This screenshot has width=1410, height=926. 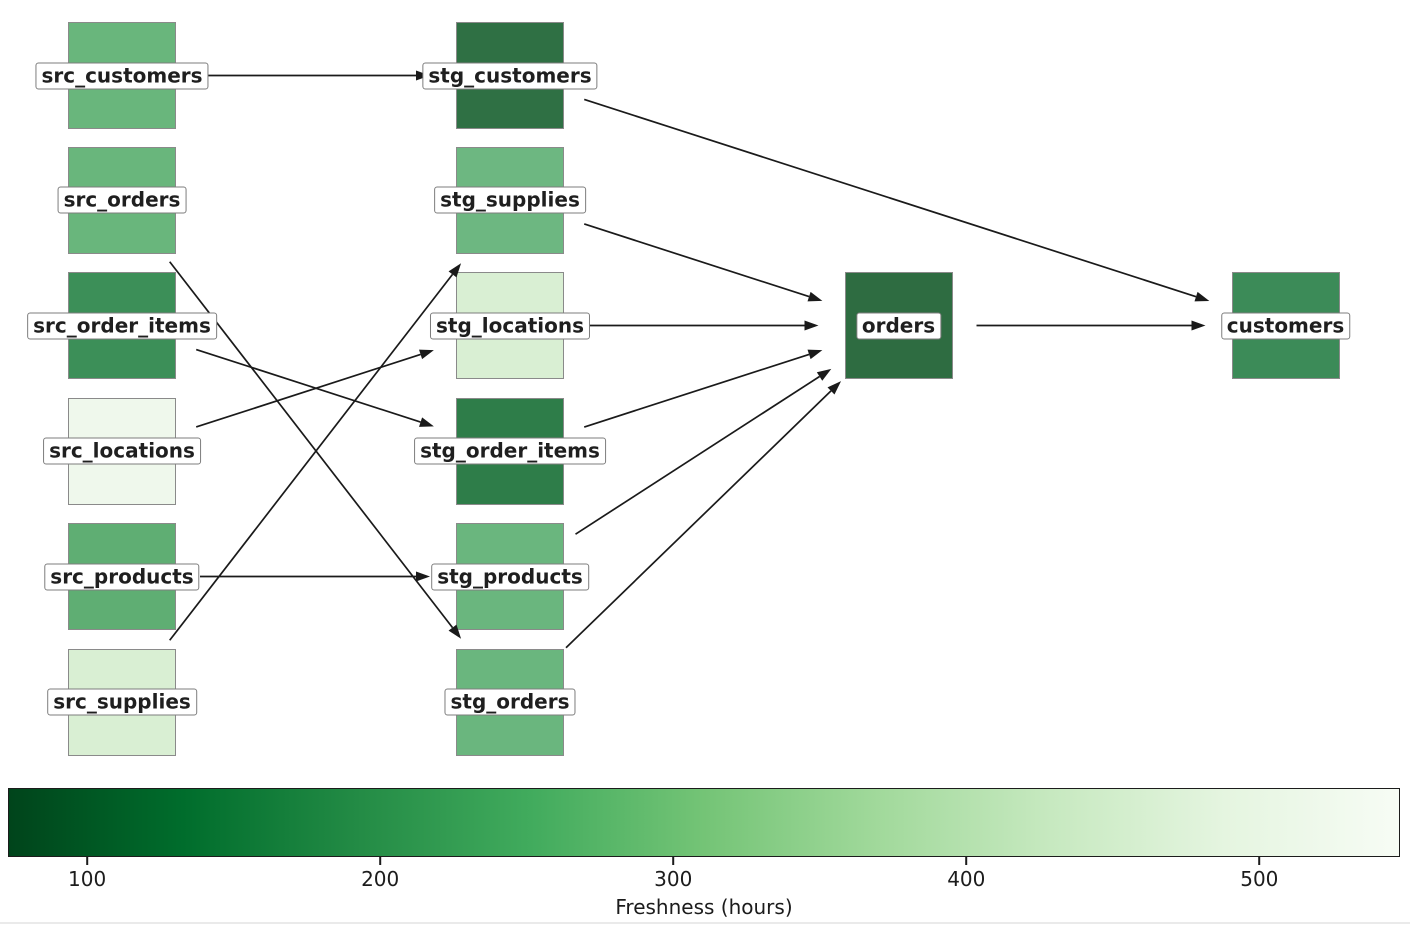 I want to click on arrowhead-stg_customers-customers, so click(x=1202, y=296).